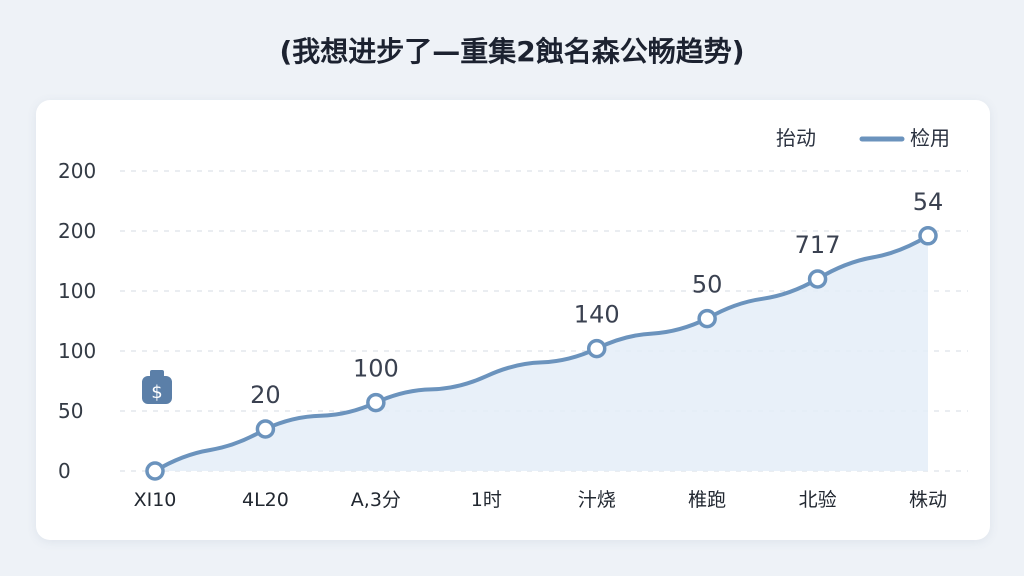 Image resolution: width=1024 pixels, height=576 pixels. What do you see at coordinates (70, 411) in the screenshot?
I see `y-tick-label: 50` at bounding box center [70, 411].